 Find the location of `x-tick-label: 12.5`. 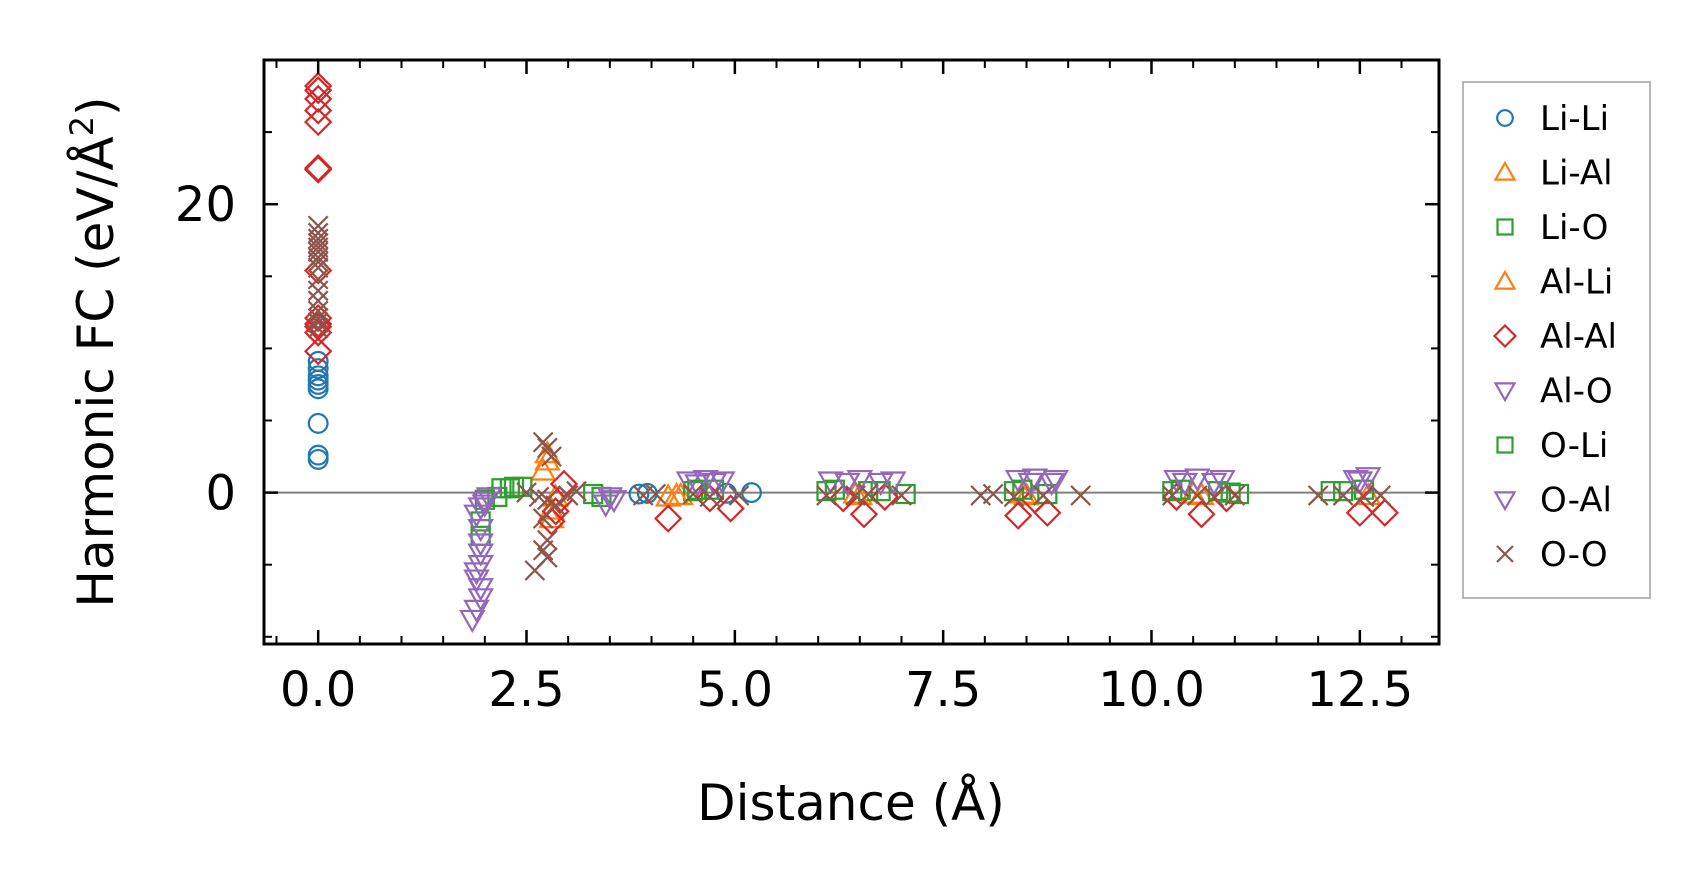

x-tick-label: 12.5 is located at coordinates (1359, 690).